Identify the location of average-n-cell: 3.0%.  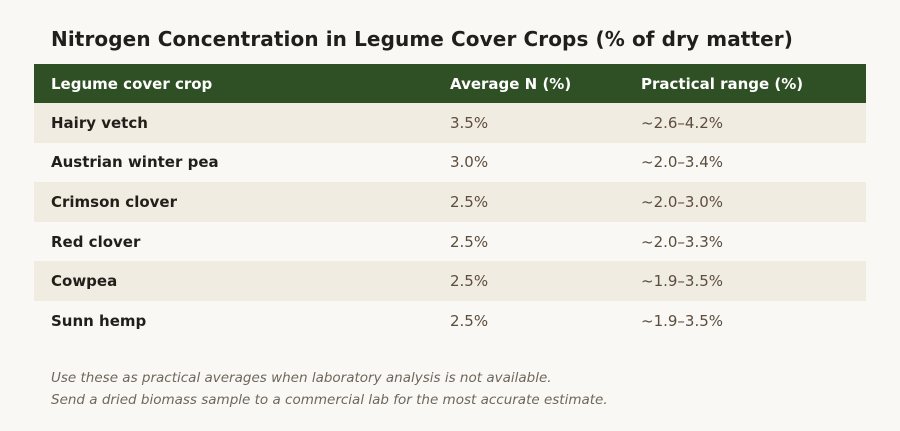
(469, 162).